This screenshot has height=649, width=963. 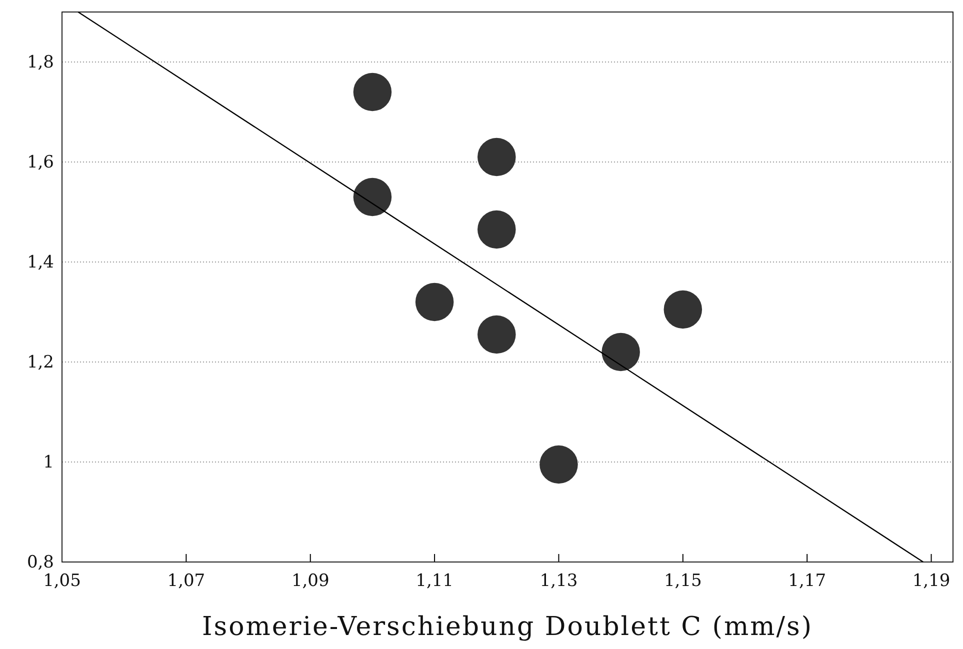 What do you see at coordinates (40, 162) in the screenshot?
I see `y-tick-label: 1,6` at bounding box center [40, 162].